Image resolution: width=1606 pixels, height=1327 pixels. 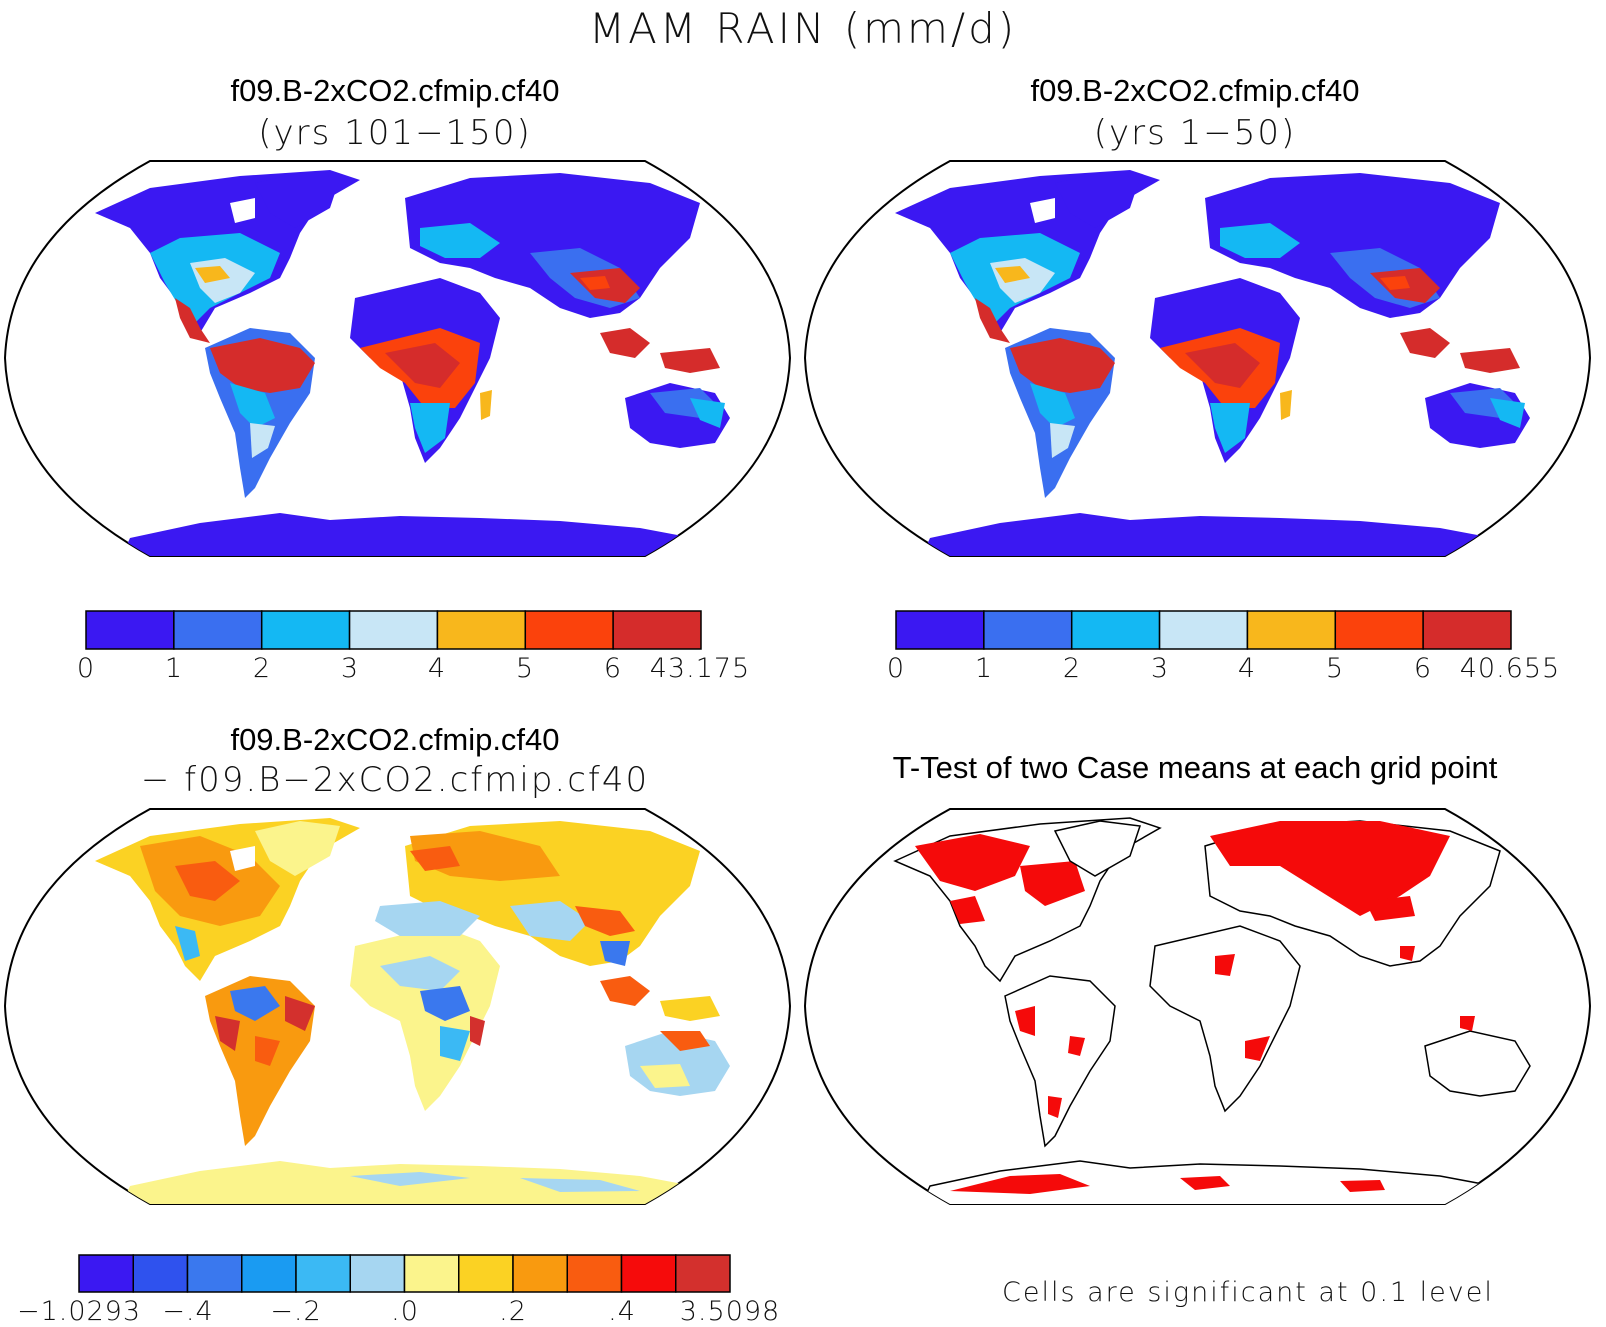 I want to click on panel3-colorbar, so click(x=404, y=1273).